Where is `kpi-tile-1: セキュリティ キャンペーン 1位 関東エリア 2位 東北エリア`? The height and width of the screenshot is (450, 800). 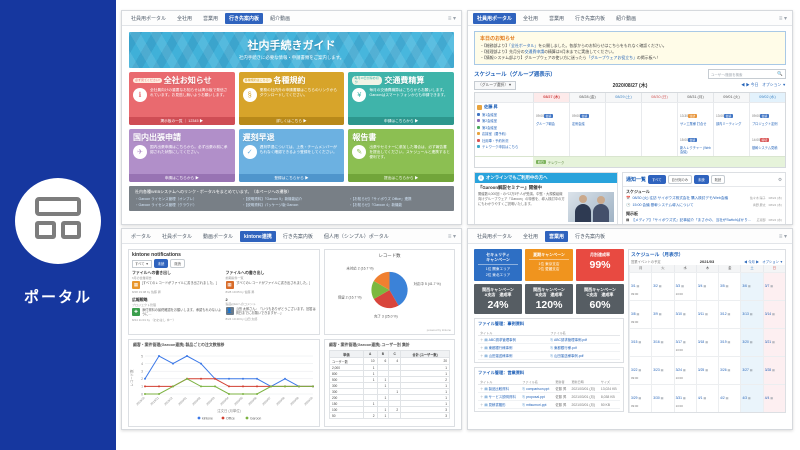
kpi-tile-1: セキュリティ キャンペーン 1位 関東エリア 2位 東北エリア is located at coordinates (498, 265).